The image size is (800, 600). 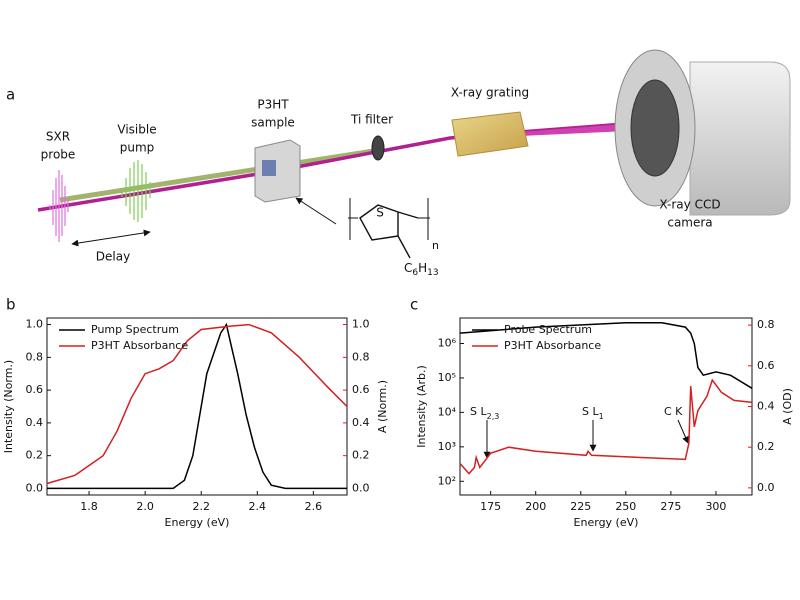 What do you see at coordinates (273, 123) in the screenshot?
I see `label: sample` at bounding box center [273, 123].